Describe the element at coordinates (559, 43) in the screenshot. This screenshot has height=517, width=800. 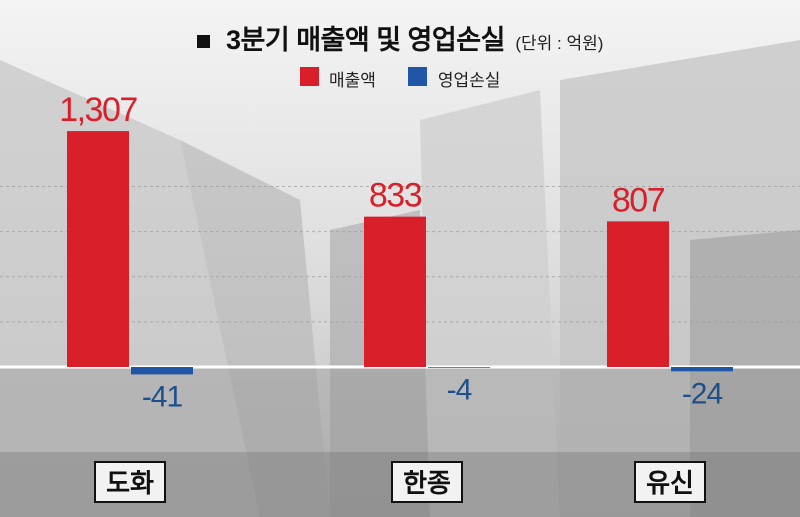
I see `chart-unit: (단위 : 억원)` at that location.